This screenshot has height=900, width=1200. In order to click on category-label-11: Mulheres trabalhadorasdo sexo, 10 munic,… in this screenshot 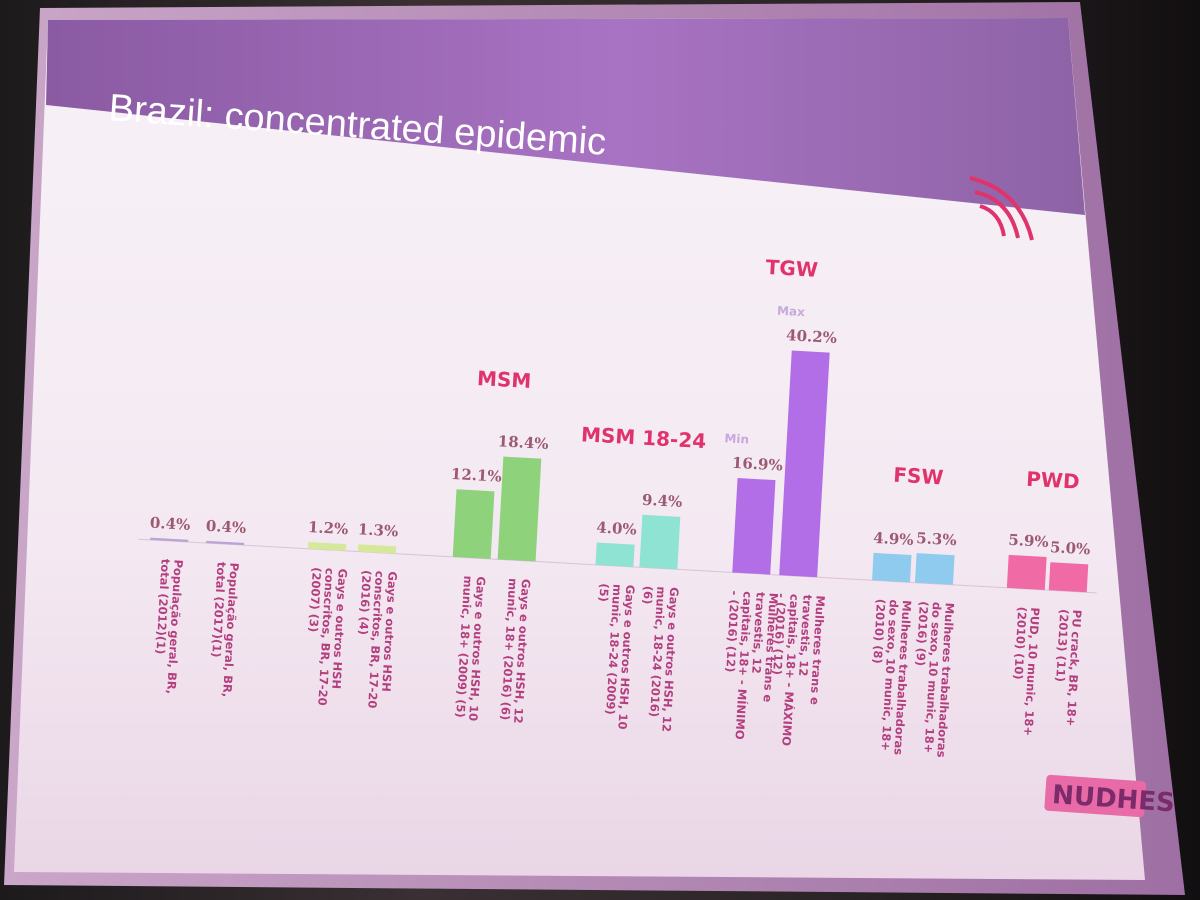, I will do `click(932, 679)`.